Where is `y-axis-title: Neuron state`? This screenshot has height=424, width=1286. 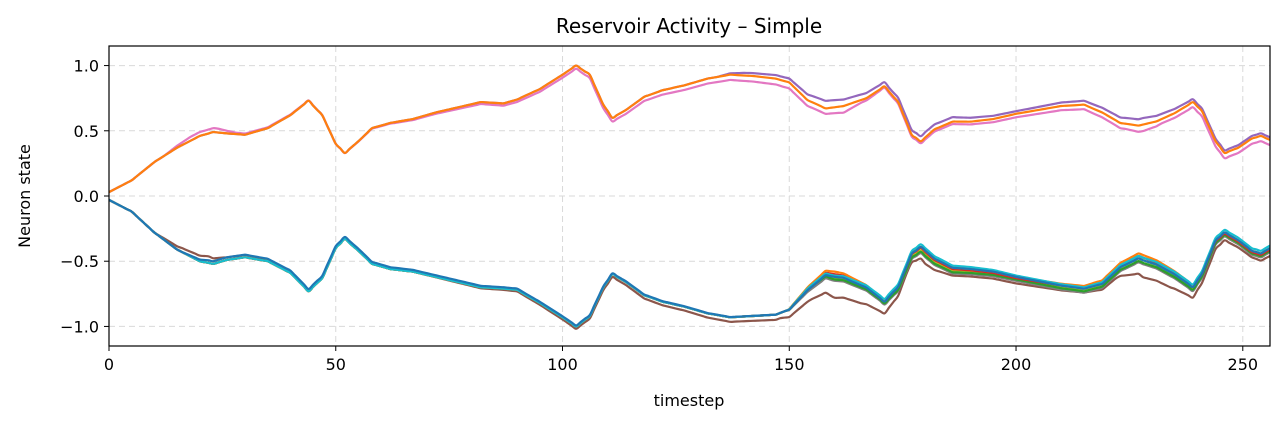 y-axis-title: Neuron state is located at coordinates (24, 196).